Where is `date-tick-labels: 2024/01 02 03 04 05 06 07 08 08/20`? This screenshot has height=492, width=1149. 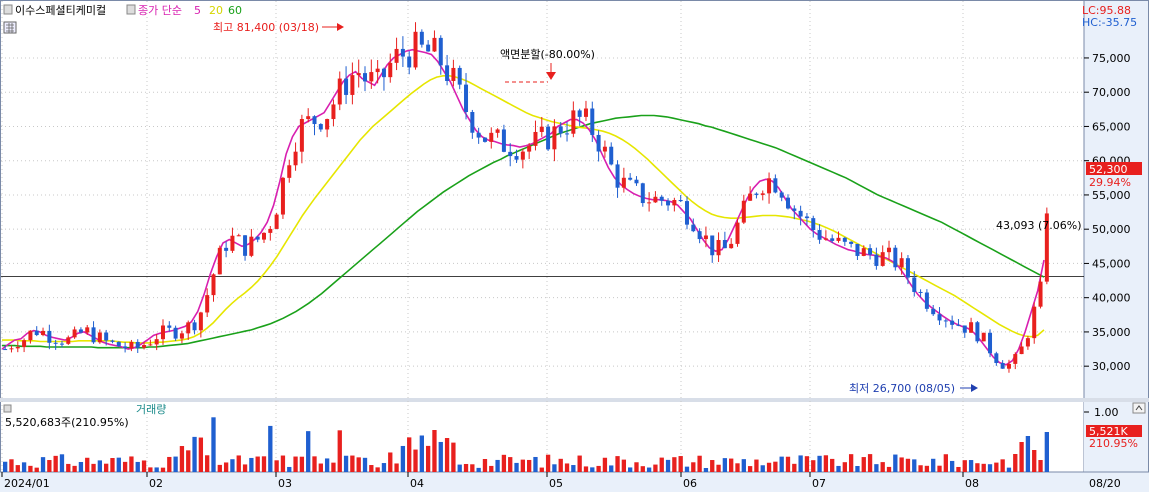 date-tick-labels: 2024/01 02 03 04 05 06 07 08 08/20 is located at coordinates (561, 481).